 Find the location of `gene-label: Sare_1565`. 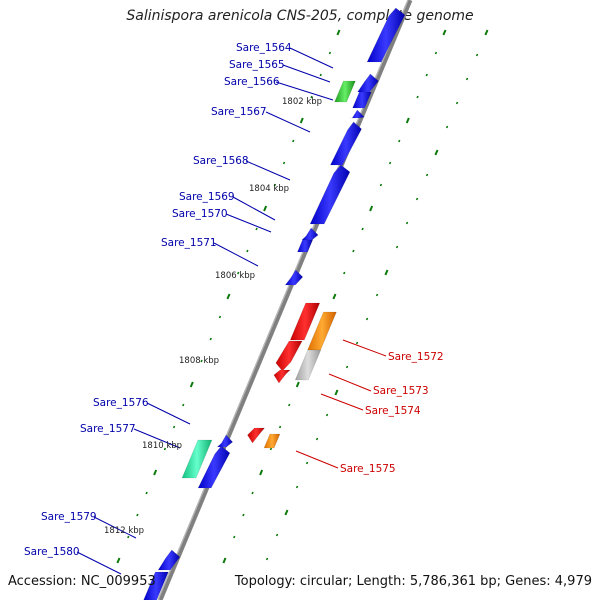

gene-label: Sare_1565 is located at coordinates (257, 65).